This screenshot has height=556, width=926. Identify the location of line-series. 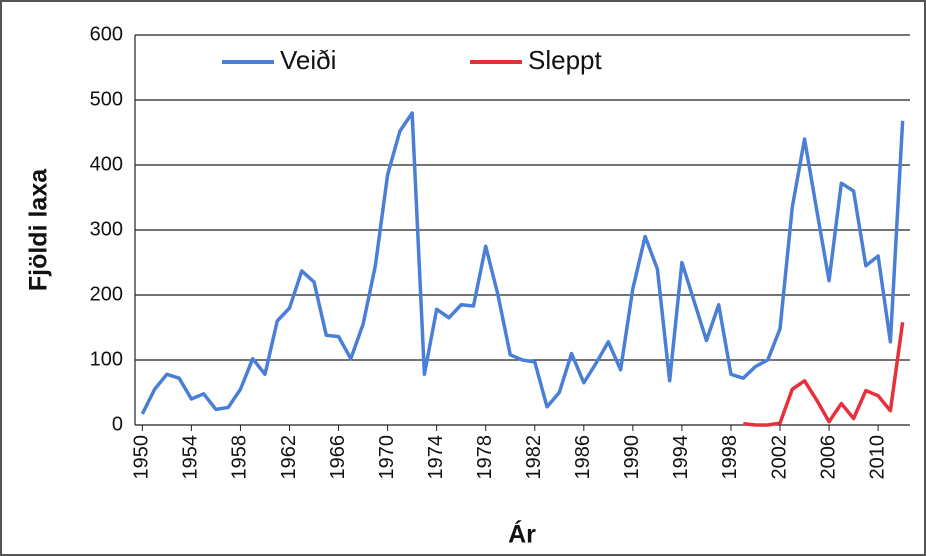
(824, 374).